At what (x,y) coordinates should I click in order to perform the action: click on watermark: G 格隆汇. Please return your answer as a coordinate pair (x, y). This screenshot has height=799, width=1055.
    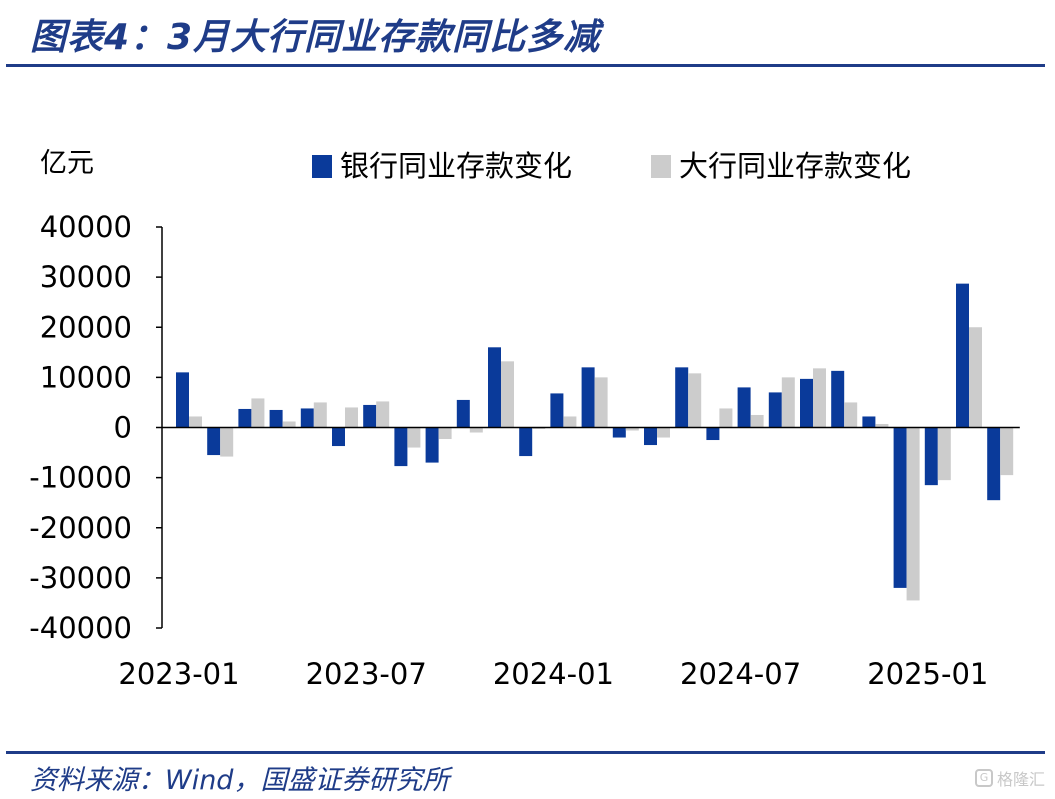
    Looking at the image, I should click on (1009, 778).